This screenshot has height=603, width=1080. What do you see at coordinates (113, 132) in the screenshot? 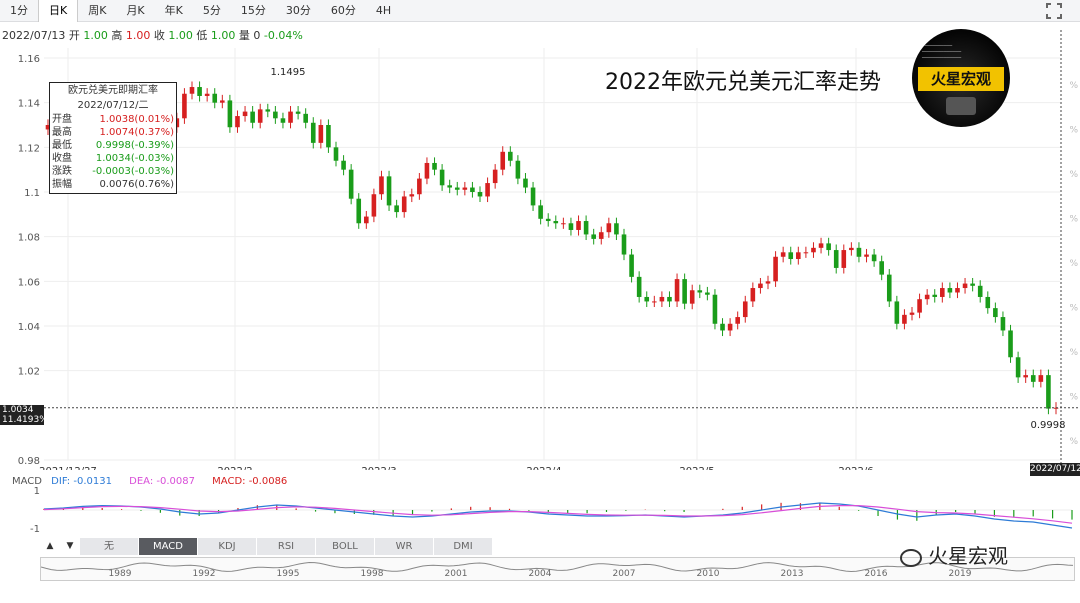
I see `tooltip-row: 最高 1.0074(0.37%)` at bounding box center [113, 132].